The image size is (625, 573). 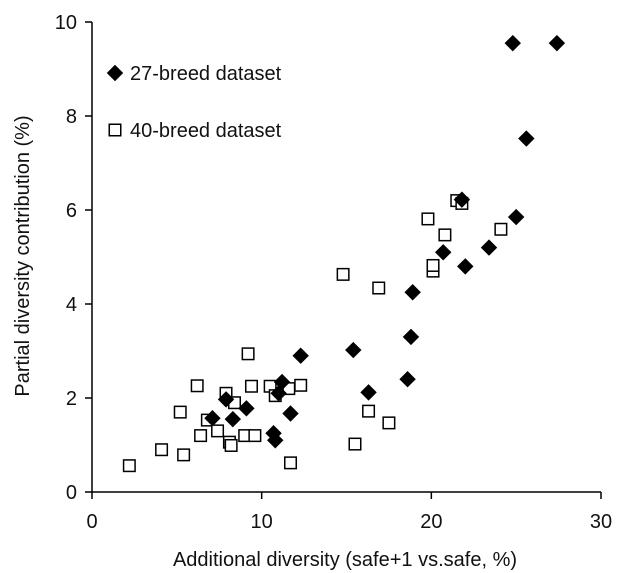 I want to click on x-tick-label: 0, so click(x=91, y=522).